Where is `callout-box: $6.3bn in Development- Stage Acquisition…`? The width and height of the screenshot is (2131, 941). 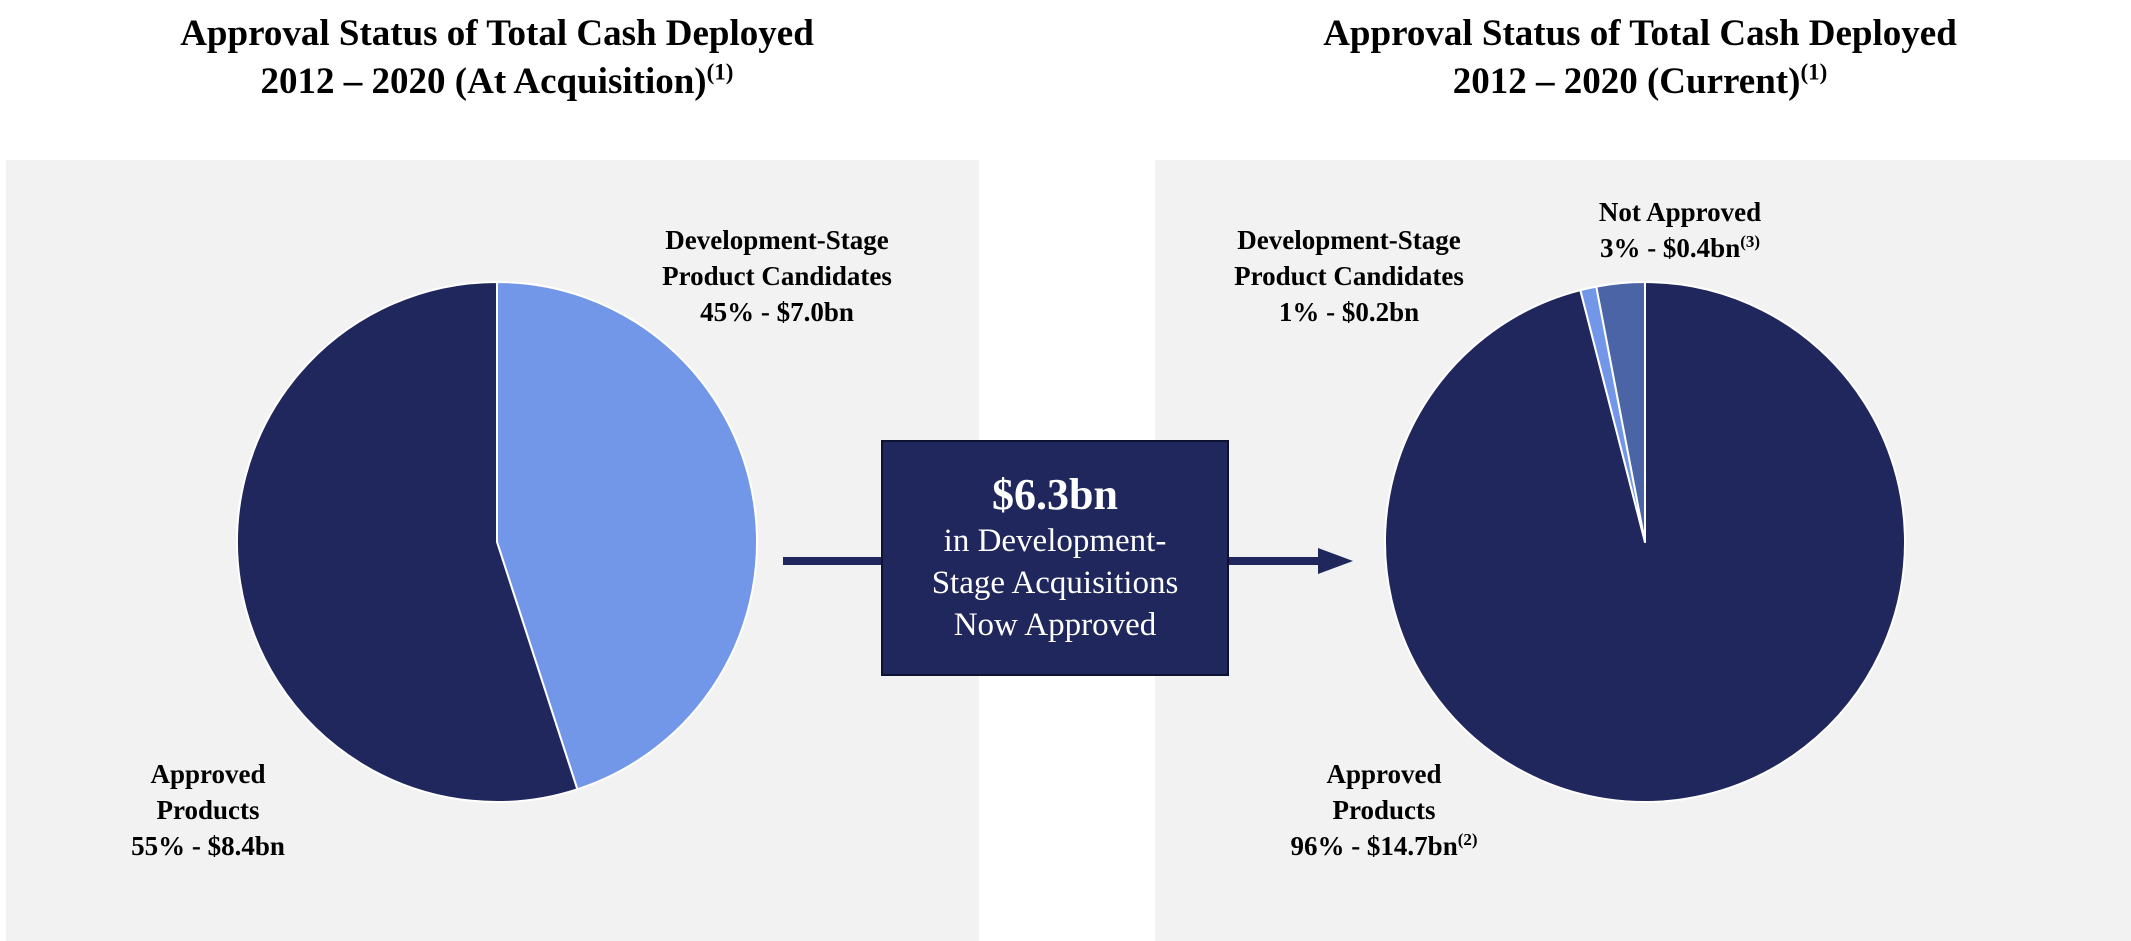
callout-box: $6.3bn in Development- Stage Acquisition… is located at coordinates (1055, 558).